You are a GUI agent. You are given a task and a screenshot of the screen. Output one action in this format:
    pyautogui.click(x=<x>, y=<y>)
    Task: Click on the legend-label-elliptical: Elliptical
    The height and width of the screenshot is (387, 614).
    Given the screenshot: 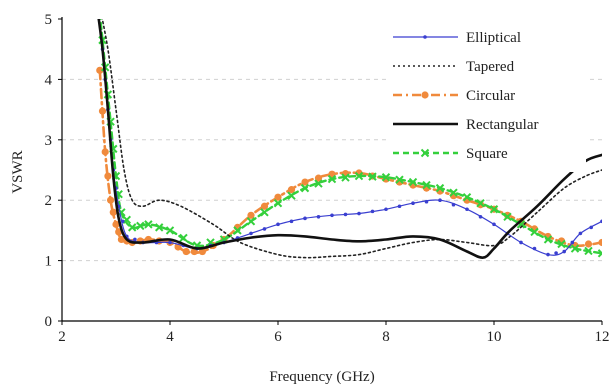 What is the action you would take?
    pyautogui.click(x=493, y=38)
    